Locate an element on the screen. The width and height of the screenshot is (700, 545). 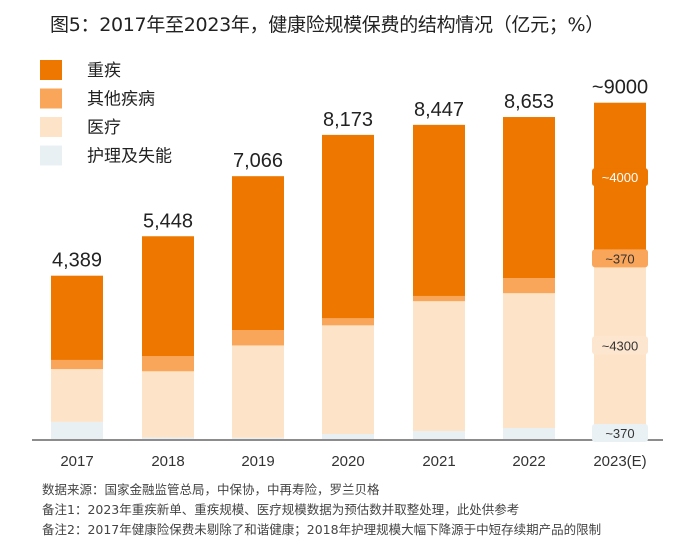
legend-label: 医疗 is located at coordinates (104, 128).